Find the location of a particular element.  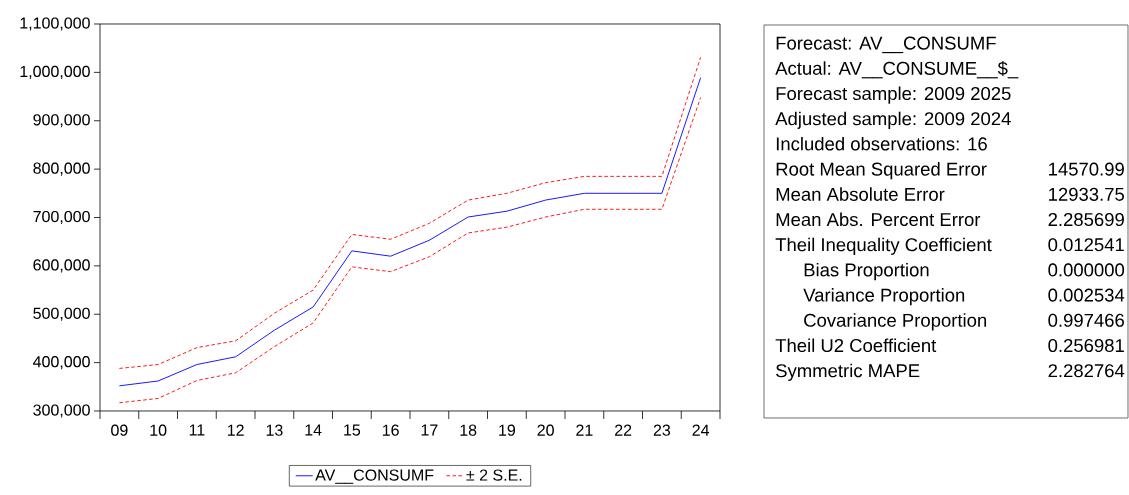

text: Forecast sample: 2009 2025 is located at coordinates (893, 95).